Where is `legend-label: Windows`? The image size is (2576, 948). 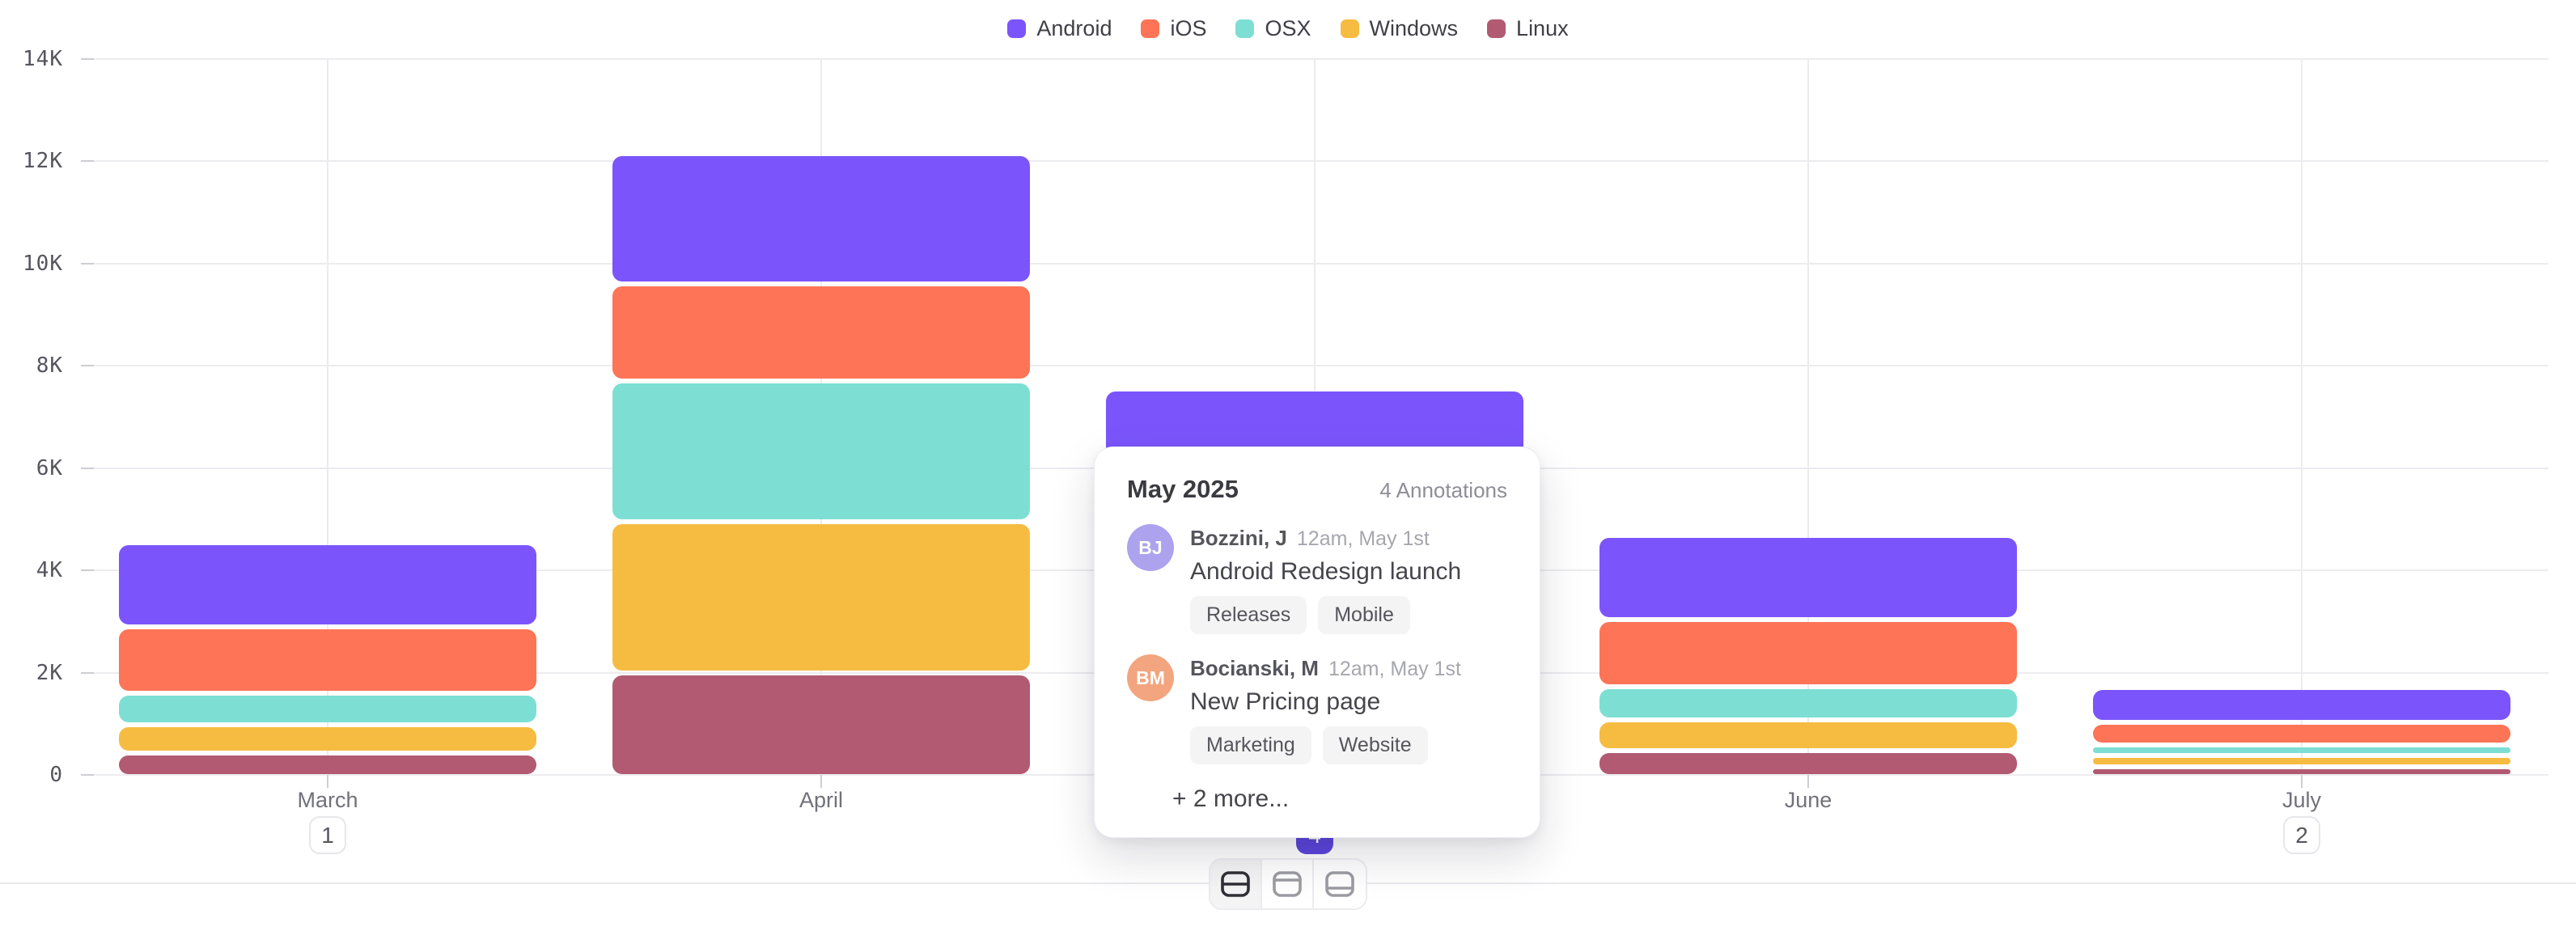
legend-label: Windows is located at coordinates (1414, 28).